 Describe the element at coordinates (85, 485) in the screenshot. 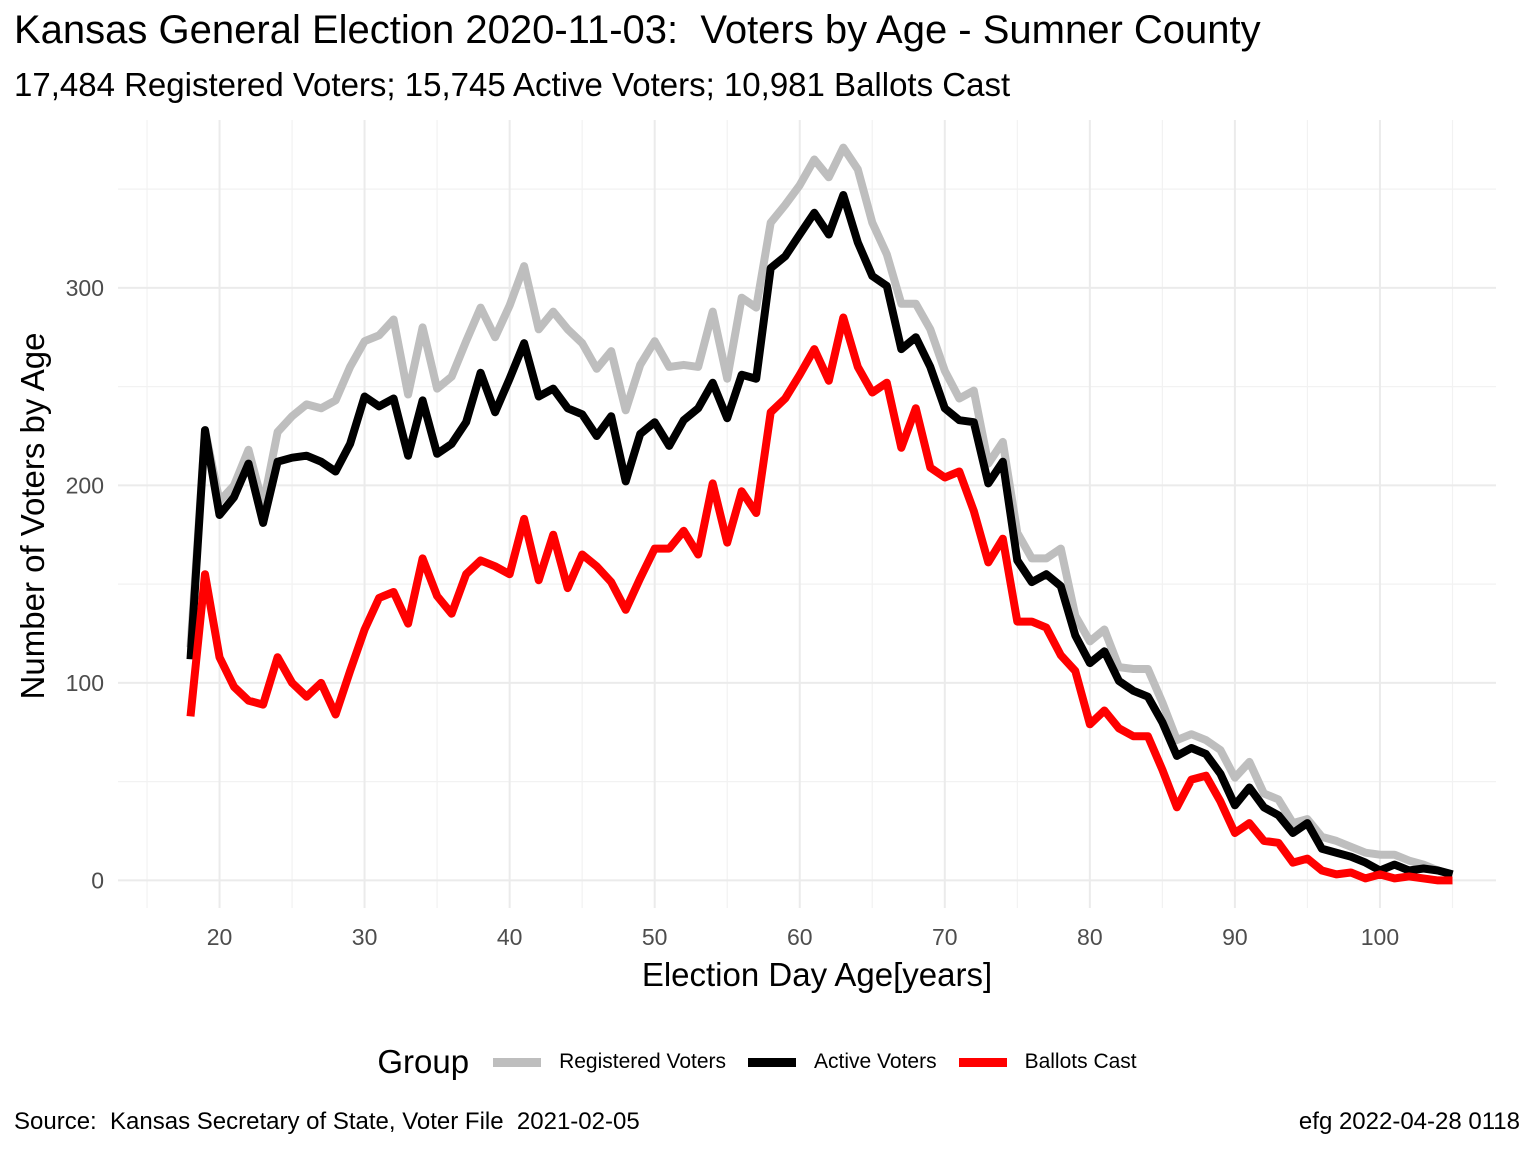

I see `y-tick-label: 200` at that location.